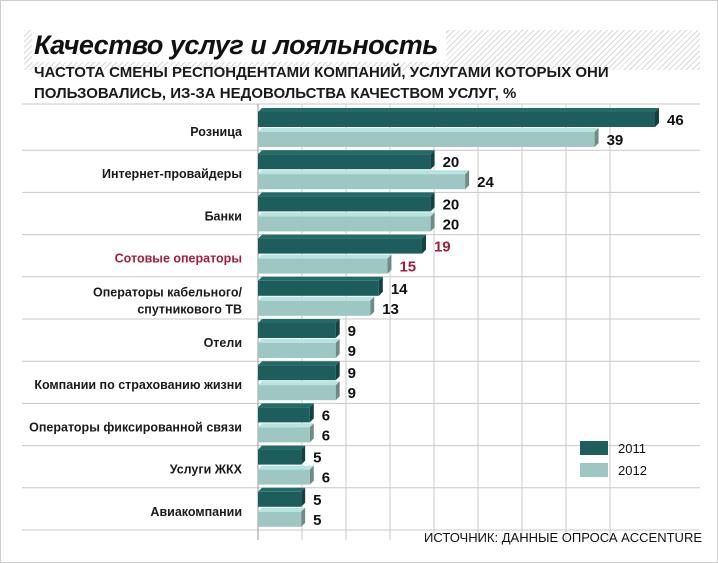 The image size is (718, 563). Describe the element at coordinates (135, 427) in the screenshot. I see `category-label: Операторы фиксированной связи` at that location.